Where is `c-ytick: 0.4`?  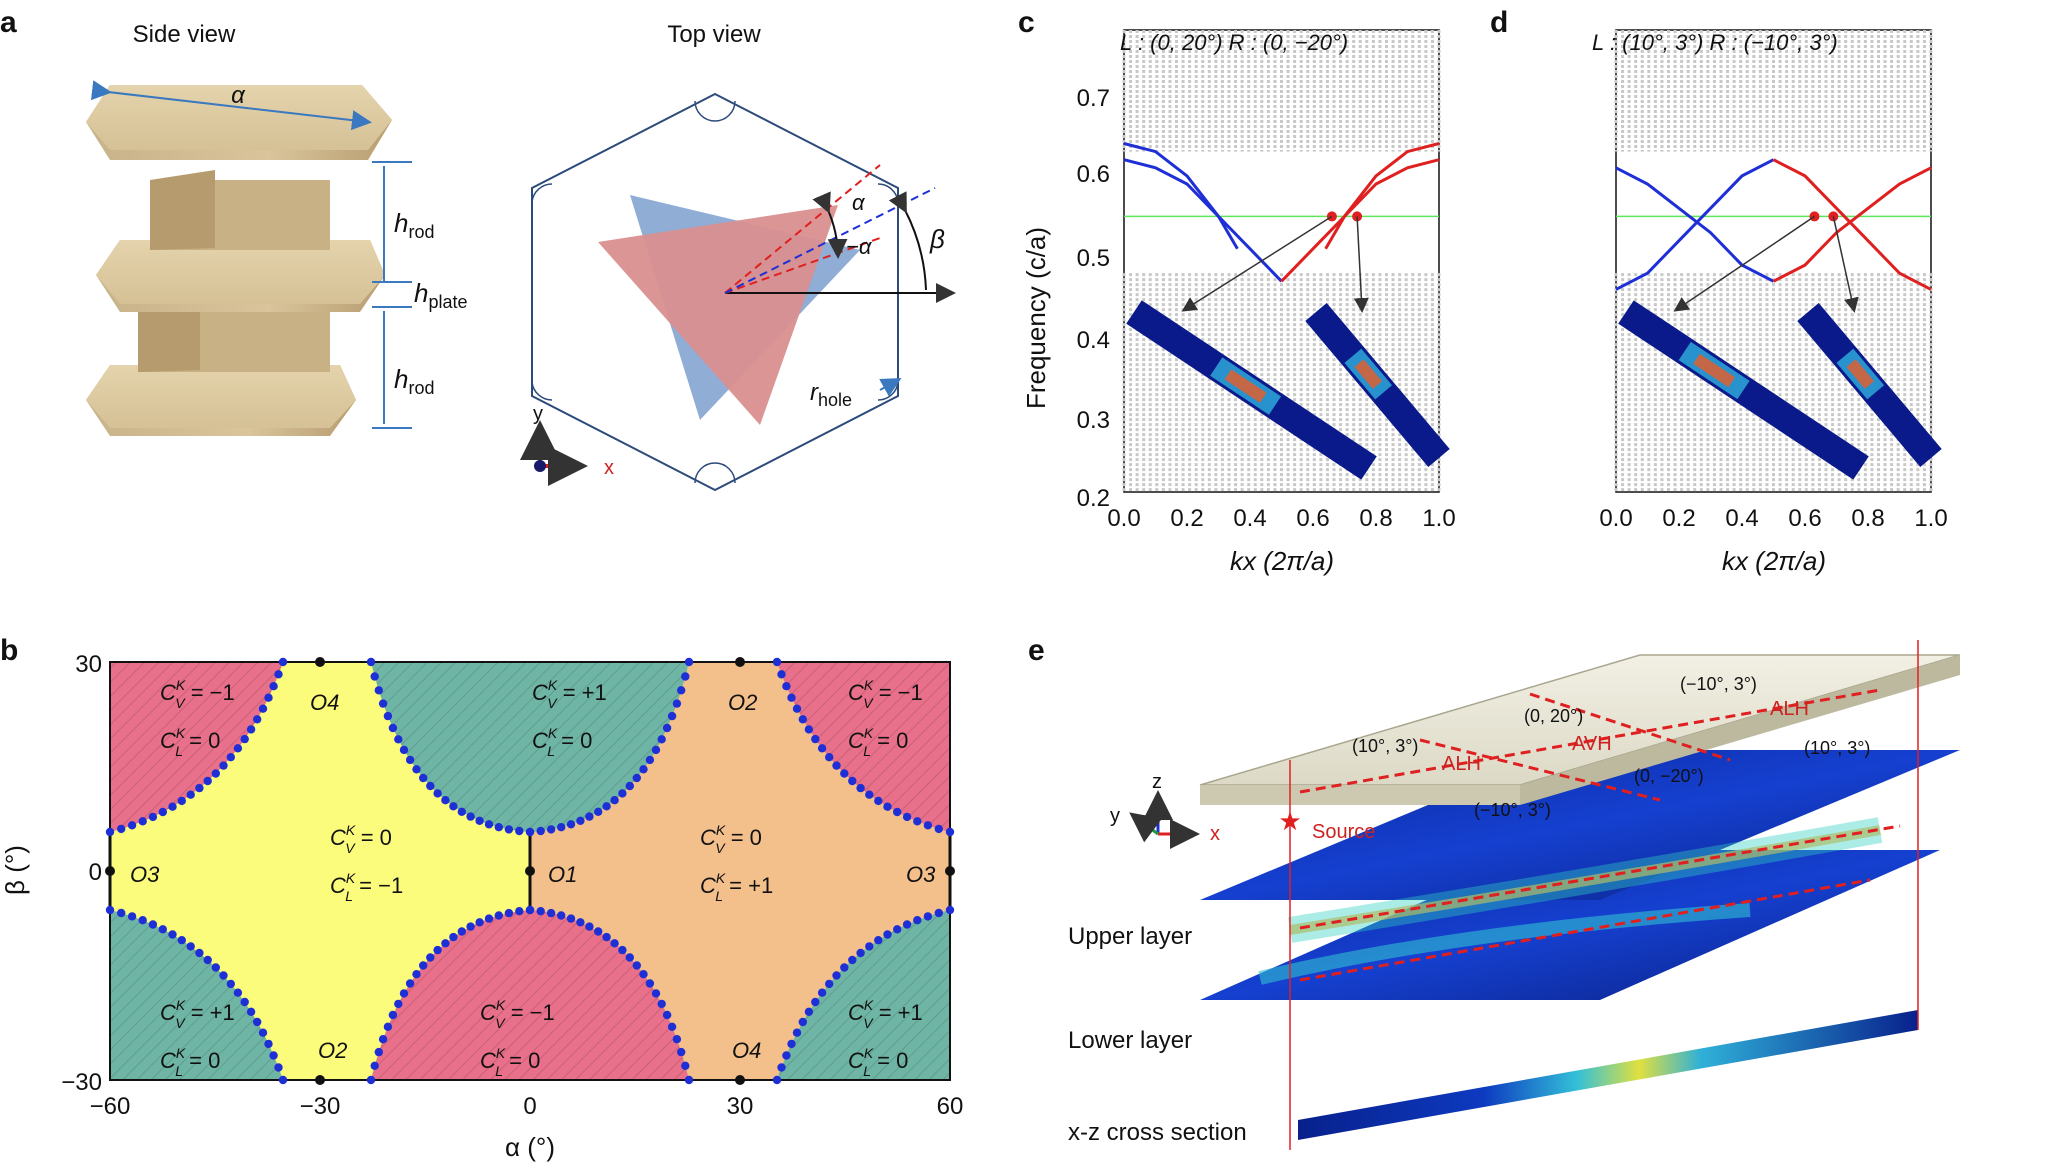 c-ytick: 0.4 is located at coordinates (1093, 340).